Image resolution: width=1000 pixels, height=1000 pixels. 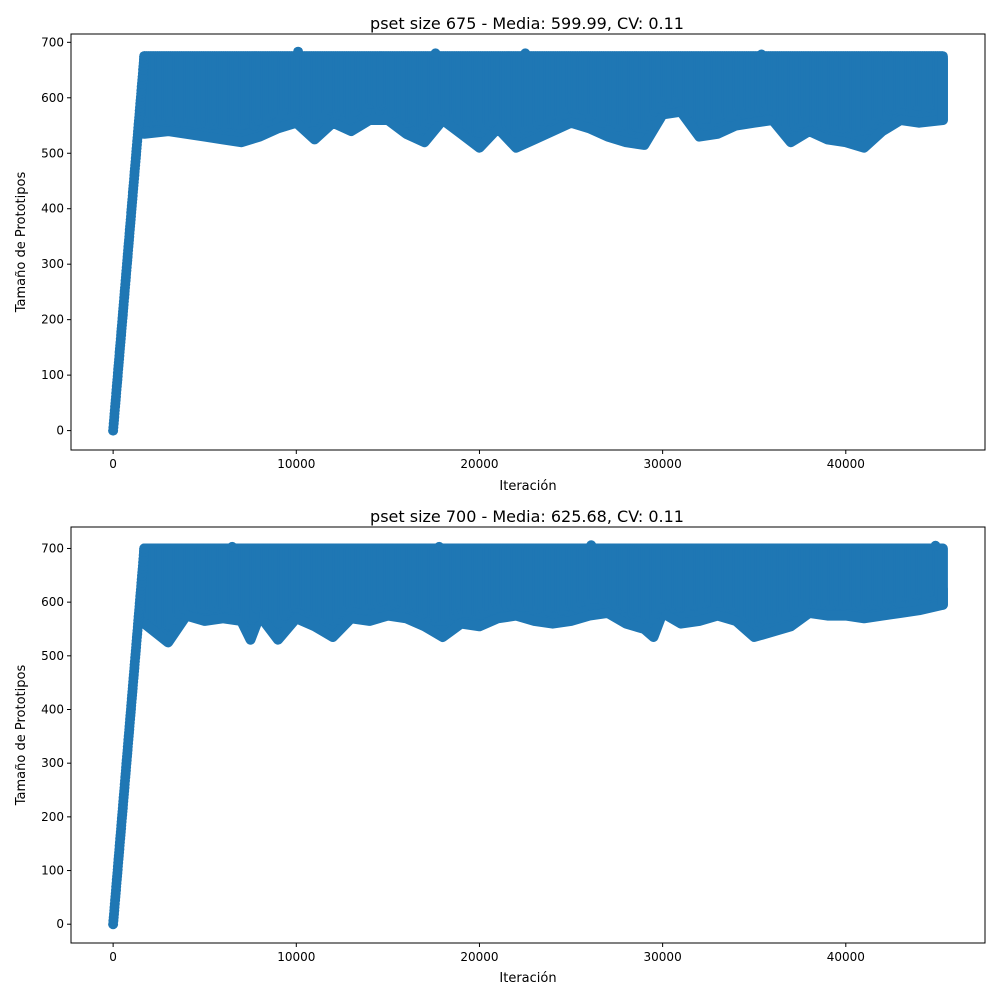 What do you see at coordinates (527, 23) in the screenshot?
I see `chart-title: pset size 675 - Media: 599.99, CV: 0.11` at bounding box center [527, 23].